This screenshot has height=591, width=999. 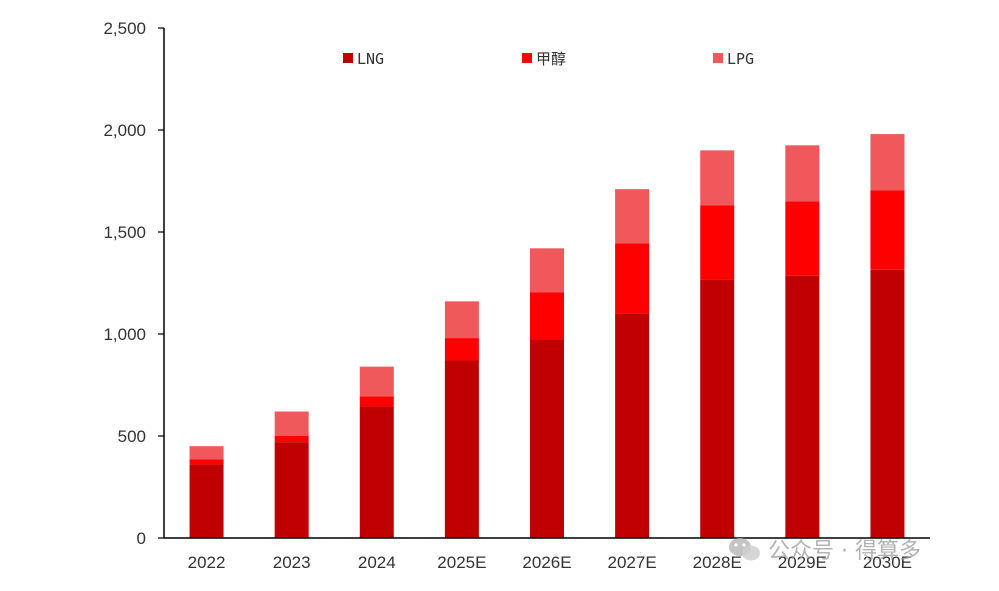 I want to click on bar-lng-2027E, so click(x=632, y=425).